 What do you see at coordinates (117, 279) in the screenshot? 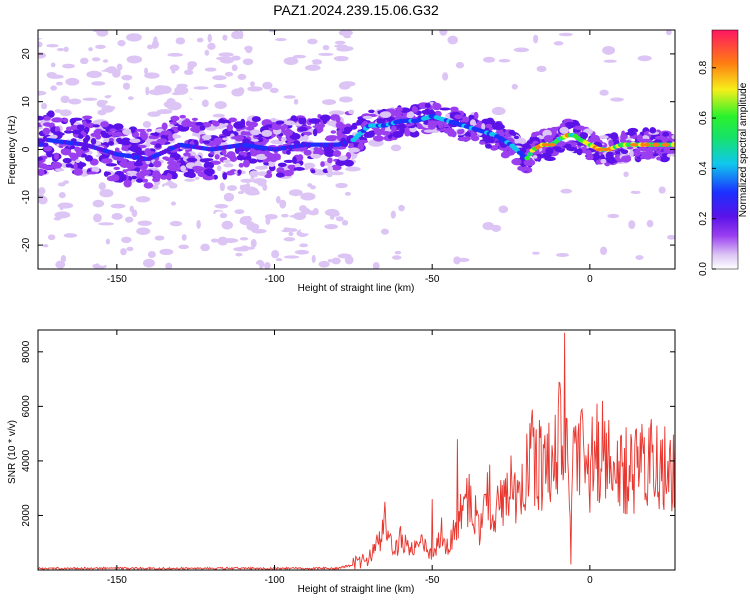
I see `spectrogram-xtick-label: -150` at bounding box center [117, 279].